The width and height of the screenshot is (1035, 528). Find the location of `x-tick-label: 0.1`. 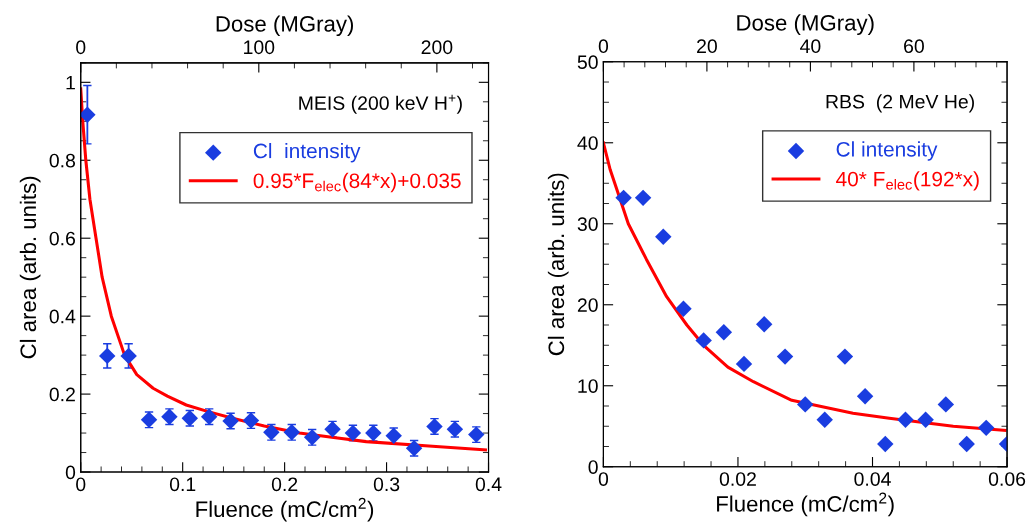

x-tick-label: 0.1 is located at coordinates (182, 484).